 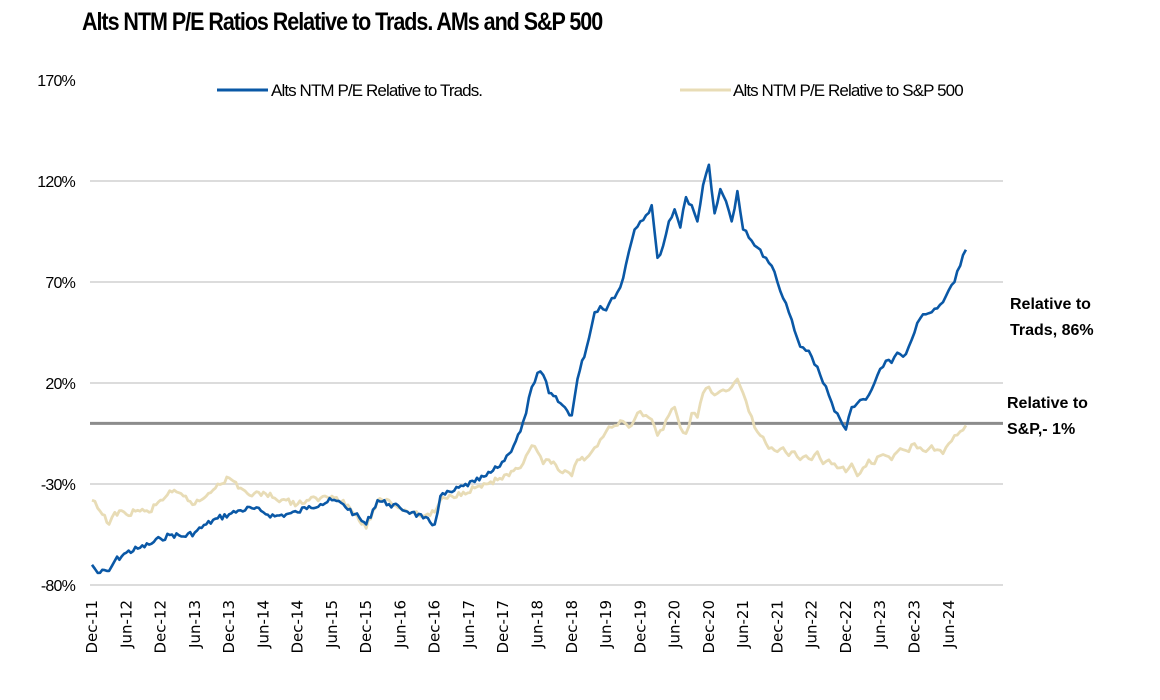 I want to click on x-tick-label: Dec-16, so click(x=435, y=627).